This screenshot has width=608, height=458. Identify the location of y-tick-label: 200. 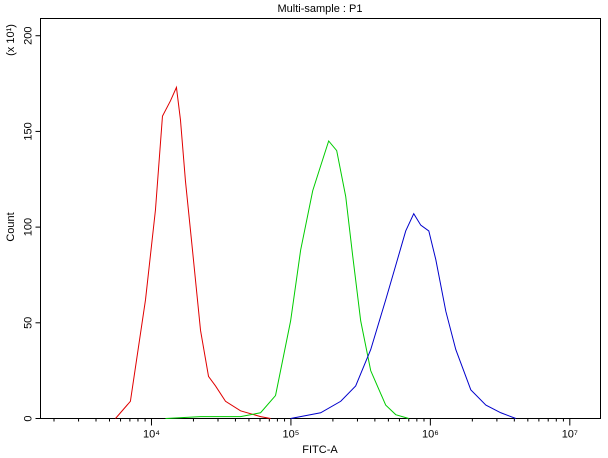
(28, 36).